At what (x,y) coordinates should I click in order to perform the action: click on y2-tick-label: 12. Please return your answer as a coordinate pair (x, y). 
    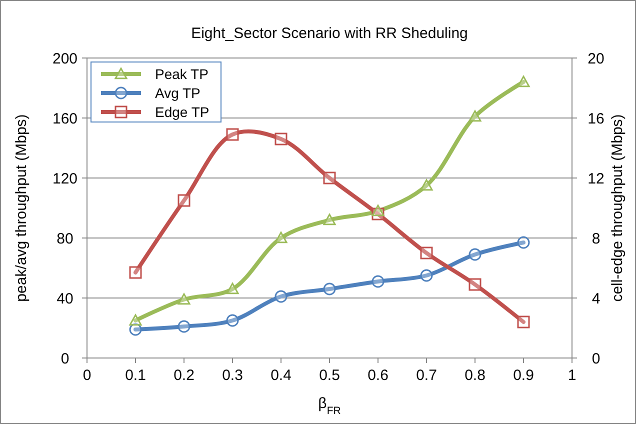
    Looking at the image, I should click on (596, 179).